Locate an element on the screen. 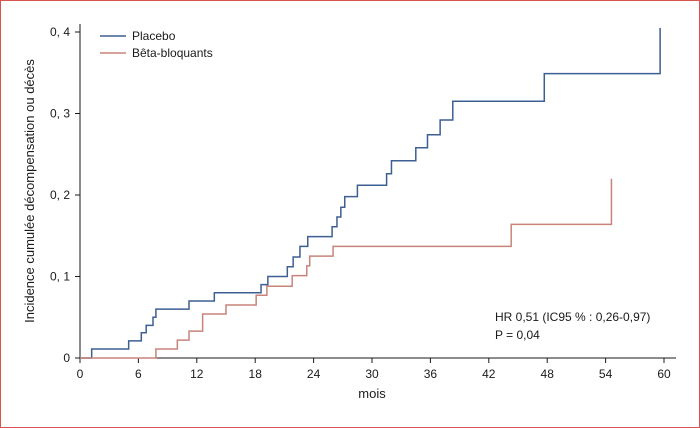 This screenshot has width=700, height=428. legend-label-beta-bloquants: Bêta-bloquants is located at coordinates (172, 53).